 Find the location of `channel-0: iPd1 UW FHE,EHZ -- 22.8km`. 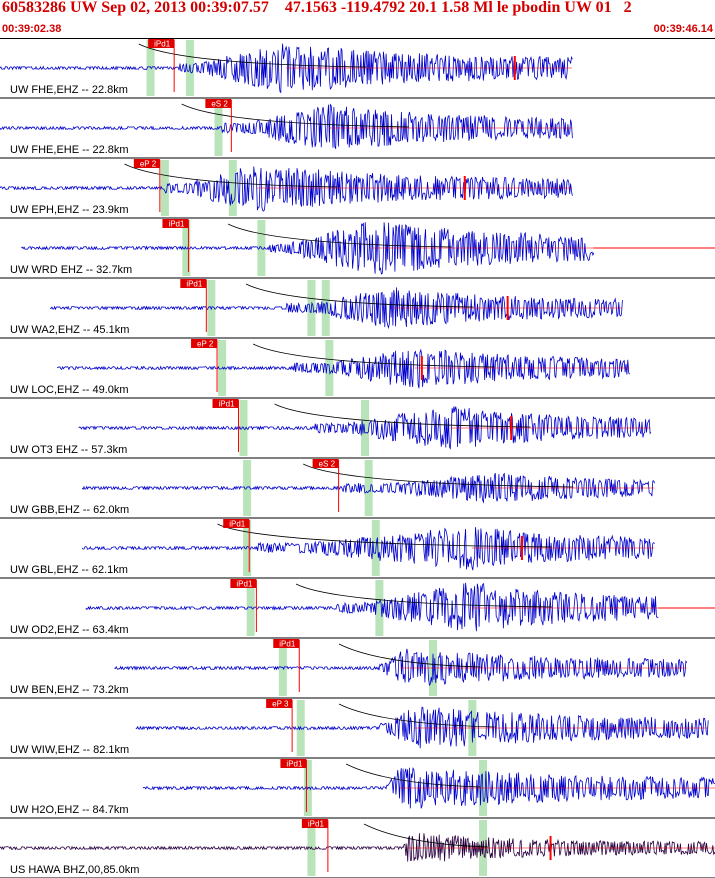

channel-0: iPd1 UW FHE,EHZ -- 22.8km is located at coordinates (357, 69).